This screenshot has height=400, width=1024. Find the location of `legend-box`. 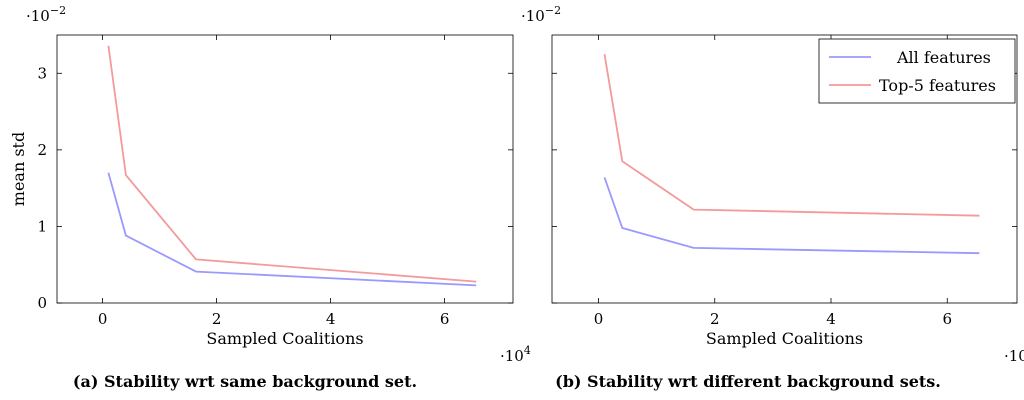

legend-box is located at coordinates (917, 71).